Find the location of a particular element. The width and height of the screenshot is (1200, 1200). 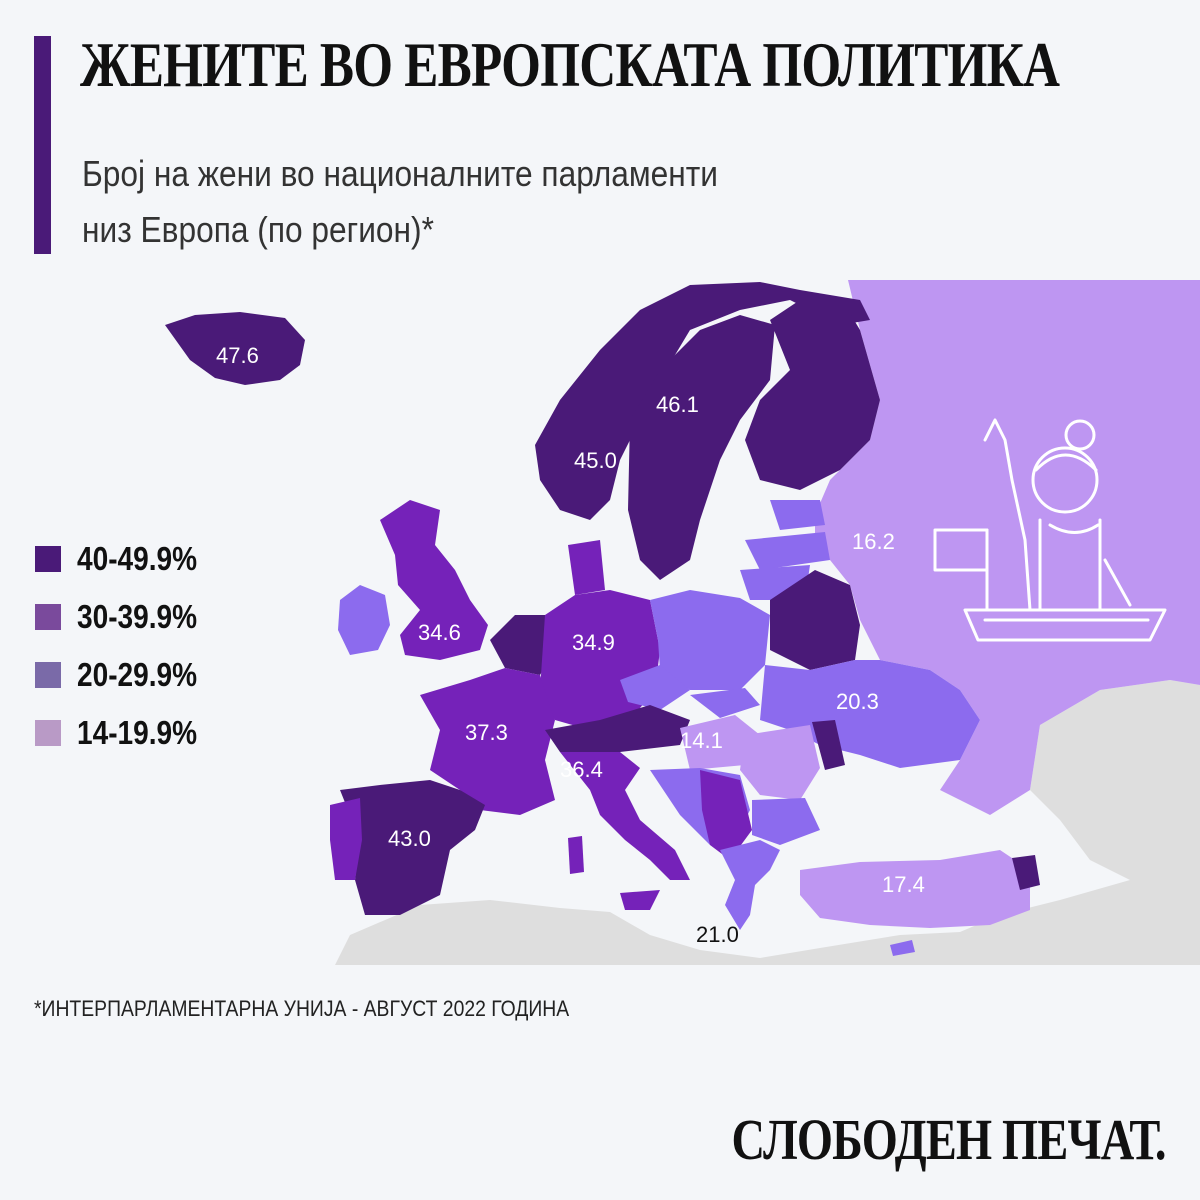

country-spain is located at coordinates (412, 847).